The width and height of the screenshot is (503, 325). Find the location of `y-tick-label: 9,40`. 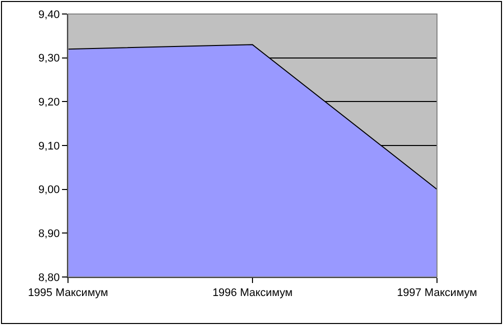

y-tick-label: 9,40 is located at coordinates (49, 14).